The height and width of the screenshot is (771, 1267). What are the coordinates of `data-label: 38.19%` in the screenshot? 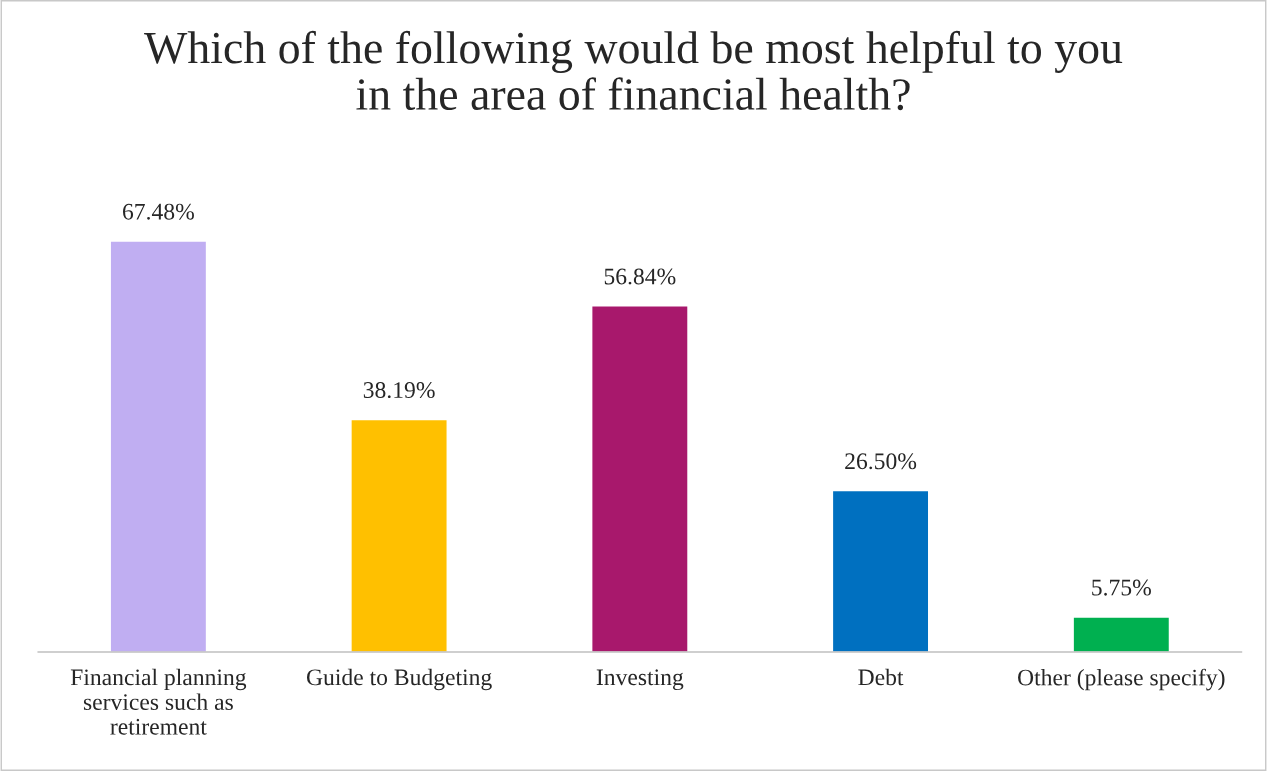 It's located at (399, 390).